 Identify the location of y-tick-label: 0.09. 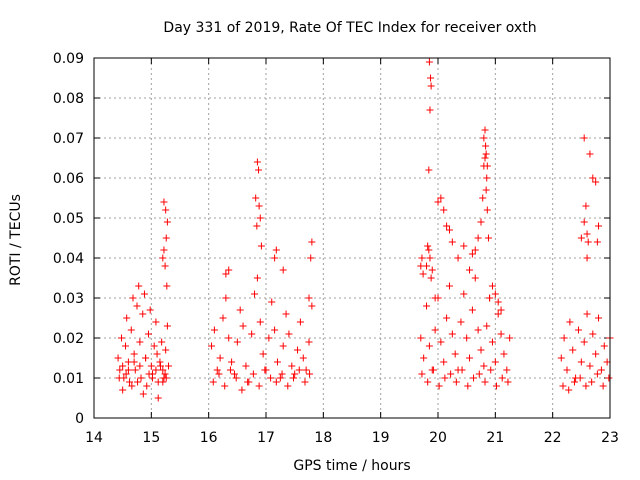
(68, 59).